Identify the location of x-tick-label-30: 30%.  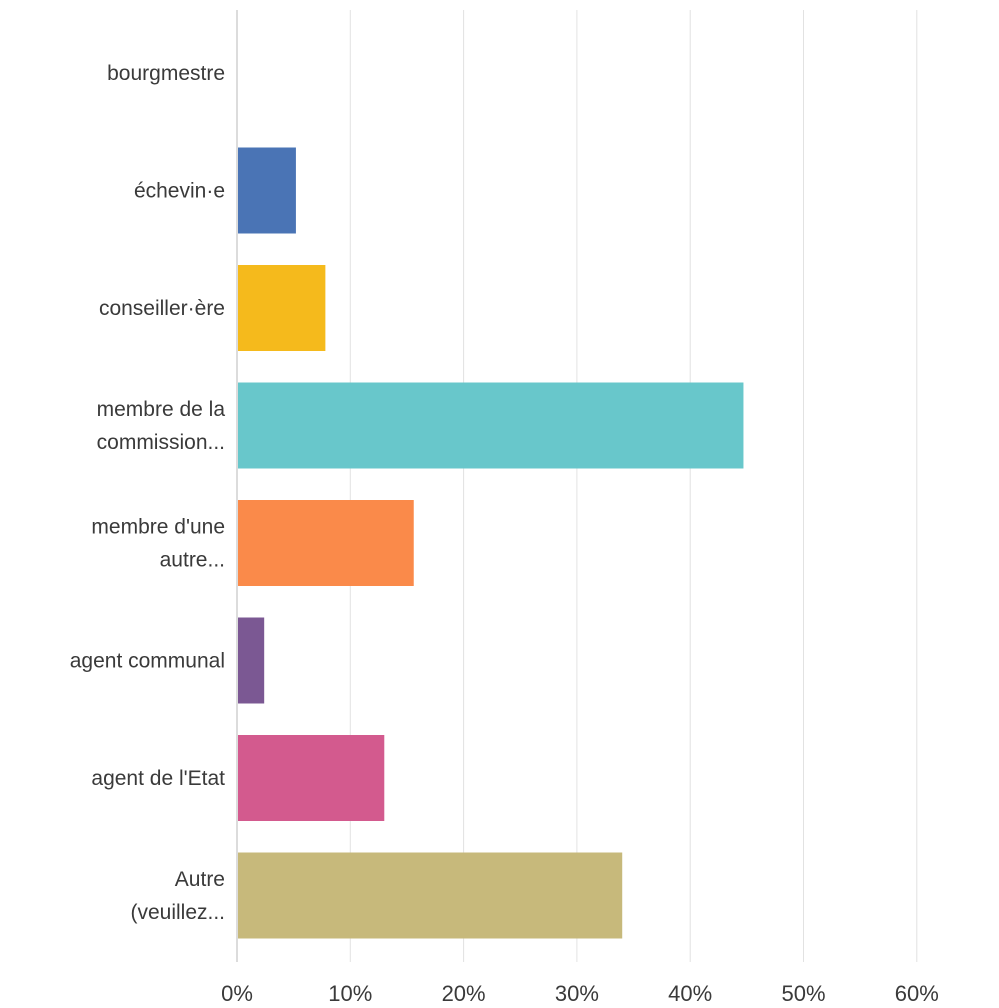
(577, 993).